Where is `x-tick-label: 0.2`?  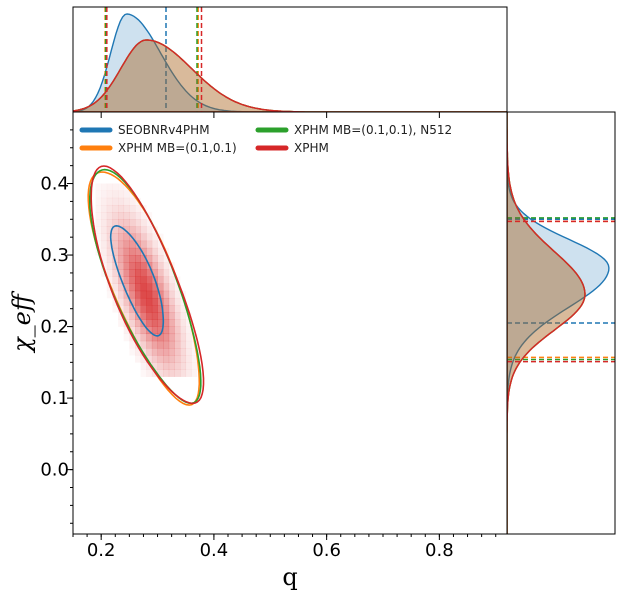
x-tick-label: 0.2 is located at coordinates (101, 550).